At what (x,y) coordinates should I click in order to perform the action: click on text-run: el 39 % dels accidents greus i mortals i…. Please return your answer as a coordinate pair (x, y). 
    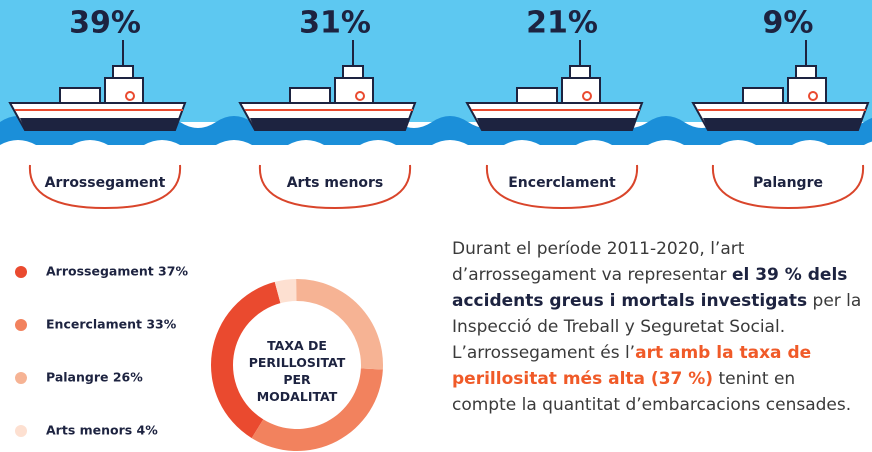
    Looking at the image, I should click on (650, 288).